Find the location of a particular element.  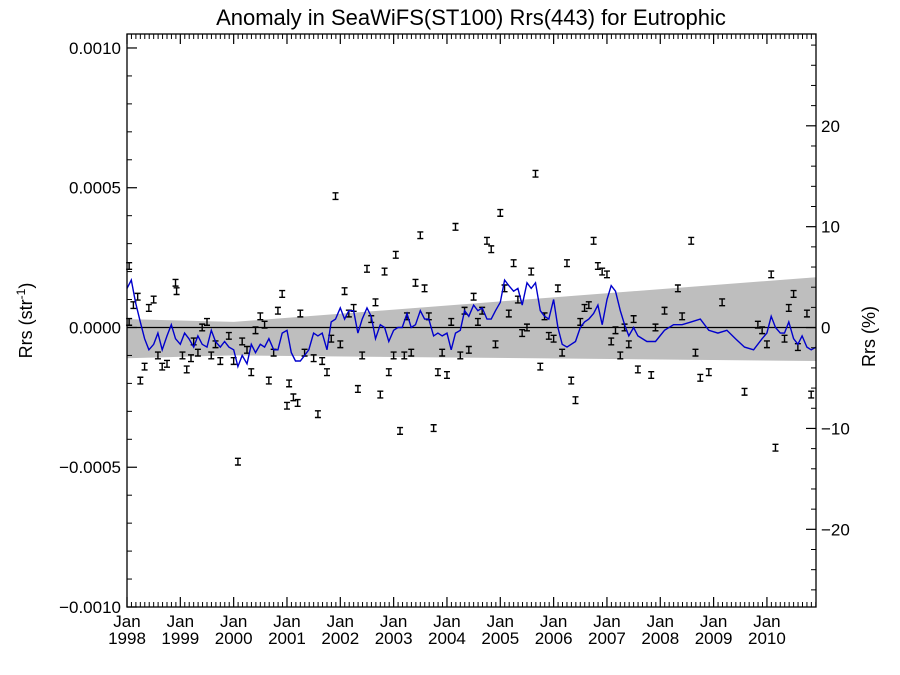

y-right-tick-label: 10 is located at coordinates (830, 227).